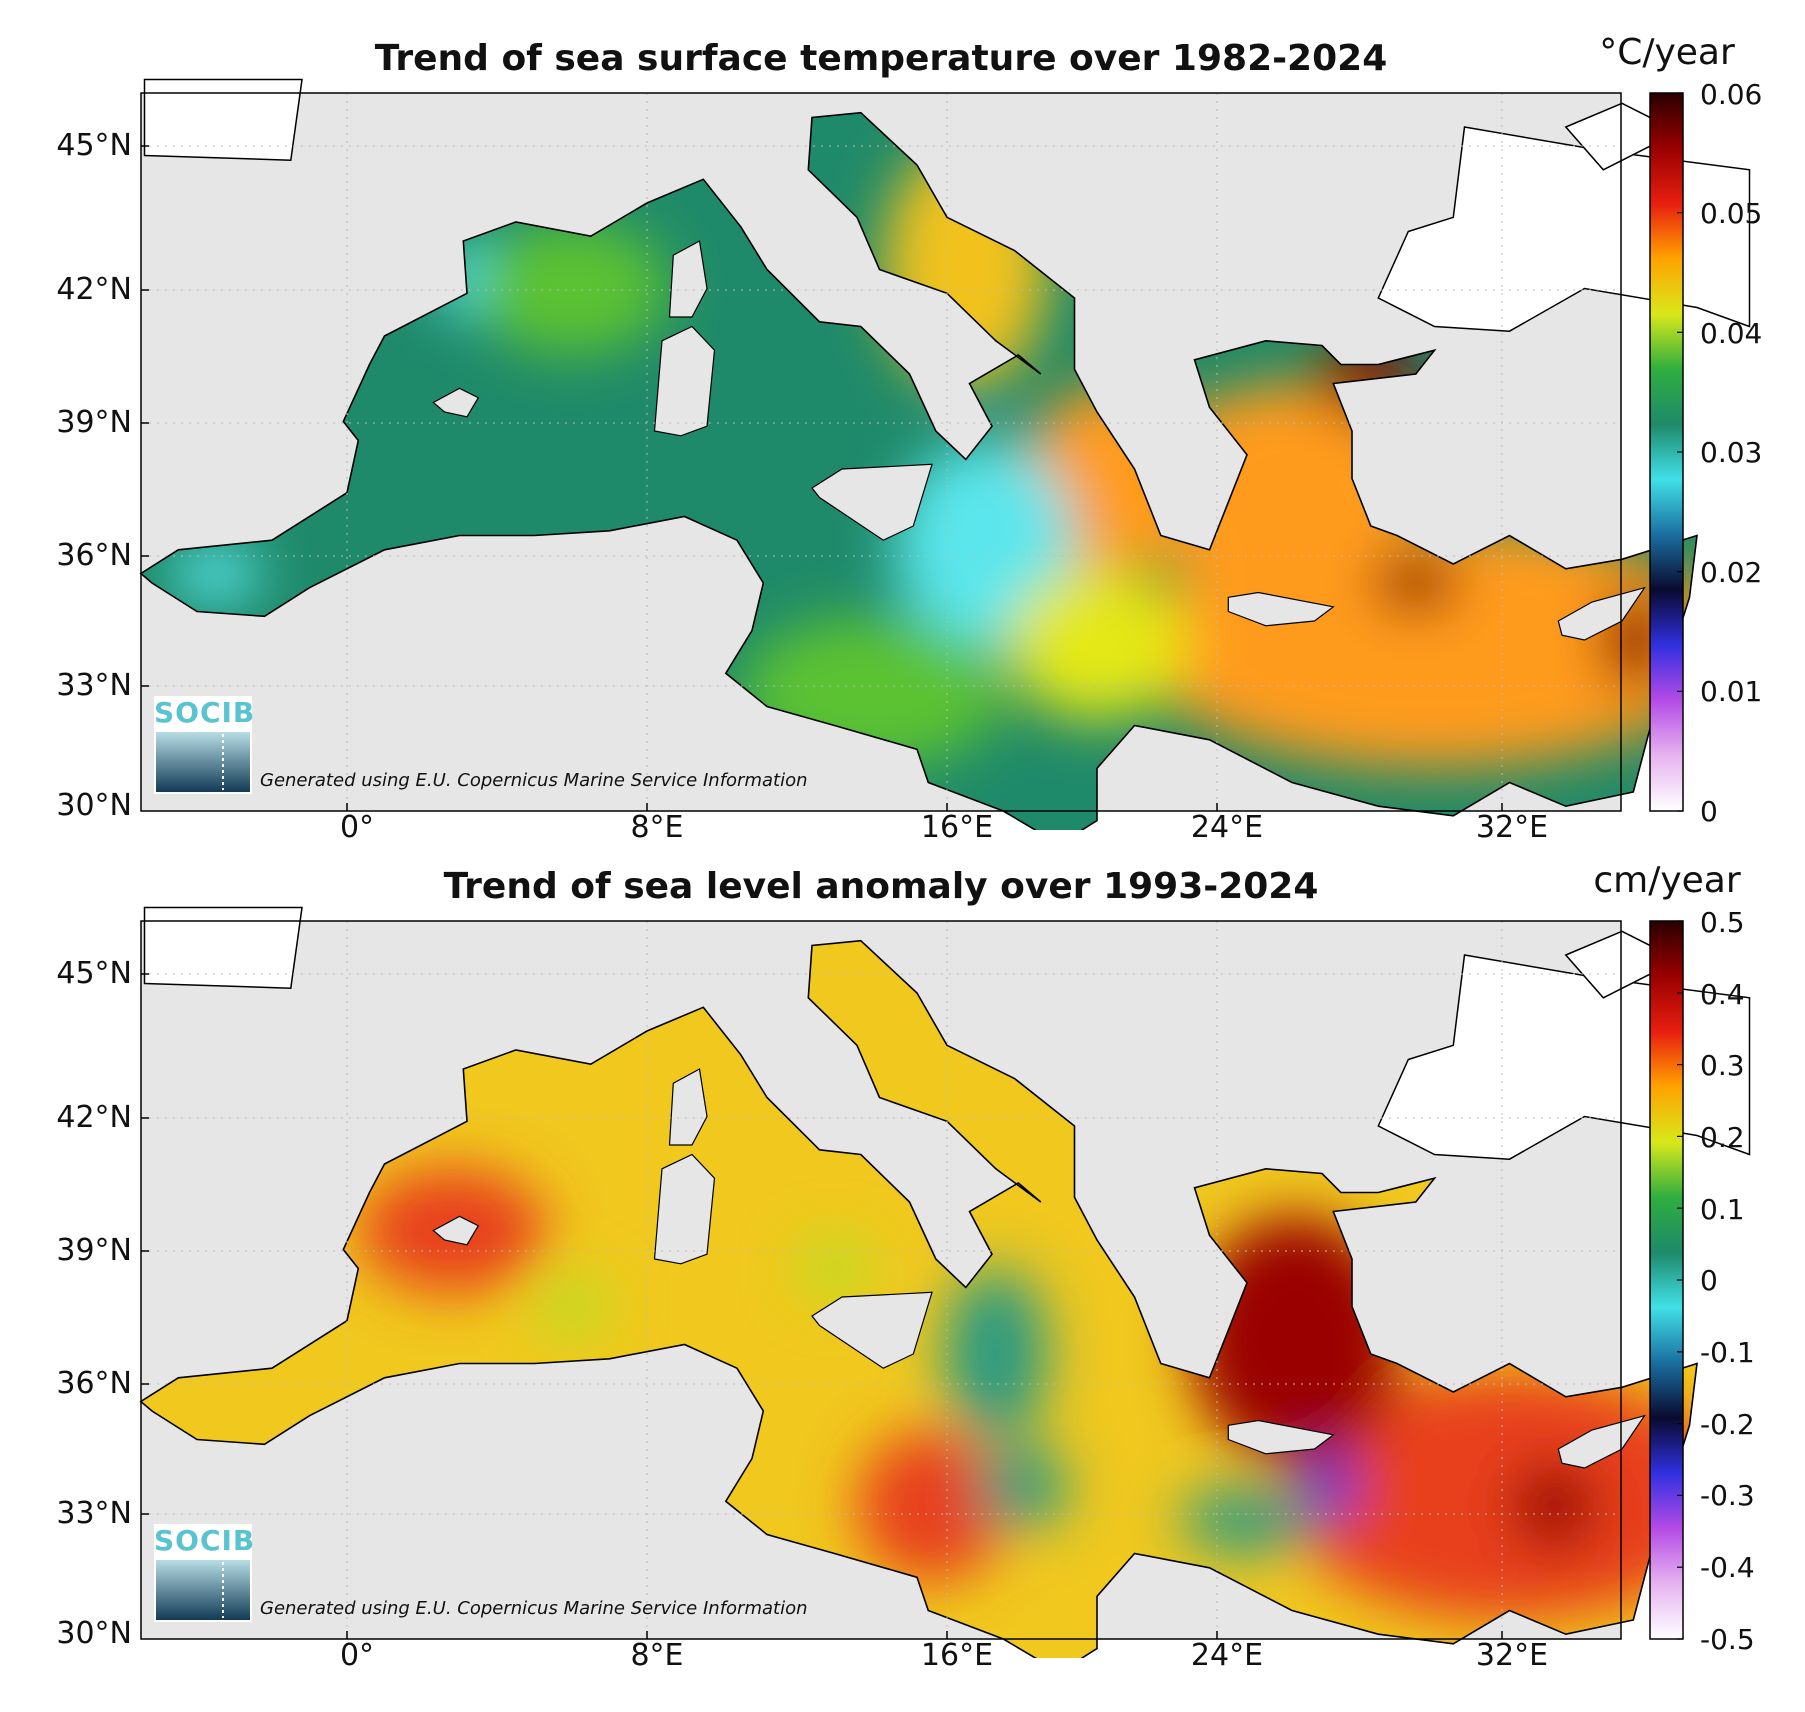 This screenshot has height=1712, width=1805. Describe the element at coordinates (1247, 1520) in the screenshot. I see `cool-cretan` at that location.